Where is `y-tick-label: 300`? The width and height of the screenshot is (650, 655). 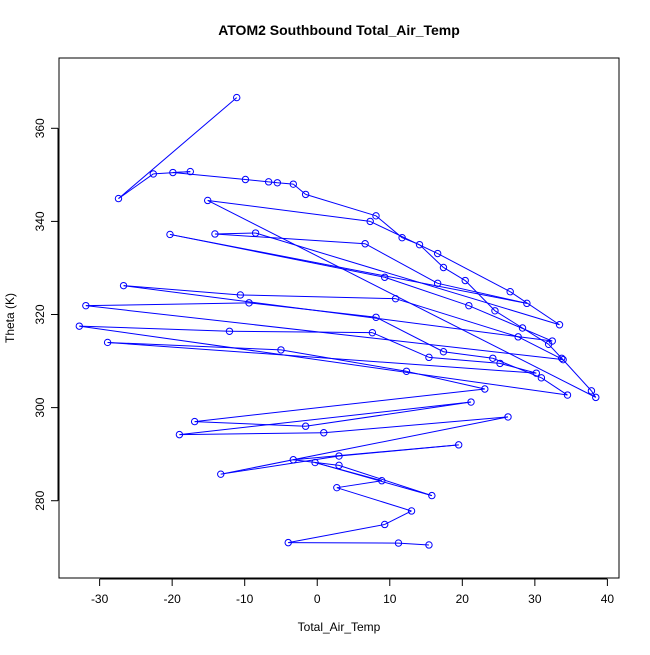
y-tick-label: 300 is located at coordinates (40, 407).